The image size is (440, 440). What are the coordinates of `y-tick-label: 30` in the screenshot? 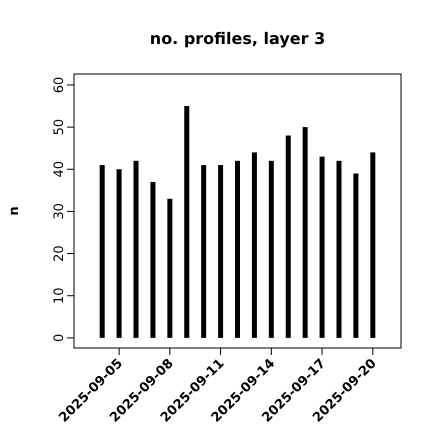 It's located at (59, 211).